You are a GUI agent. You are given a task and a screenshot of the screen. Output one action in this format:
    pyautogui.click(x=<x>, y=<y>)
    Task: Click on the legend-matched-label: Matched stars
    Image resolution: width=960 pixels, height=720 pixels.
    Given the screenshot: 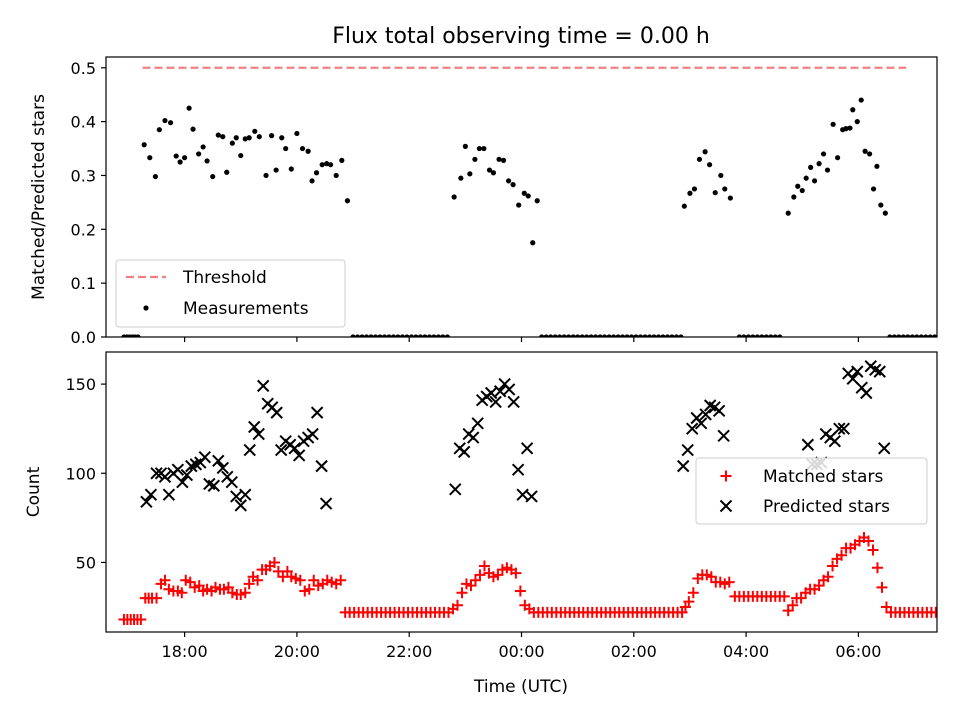 What is the action you would take?
    pyautogui.click(x=823, y=477)
    